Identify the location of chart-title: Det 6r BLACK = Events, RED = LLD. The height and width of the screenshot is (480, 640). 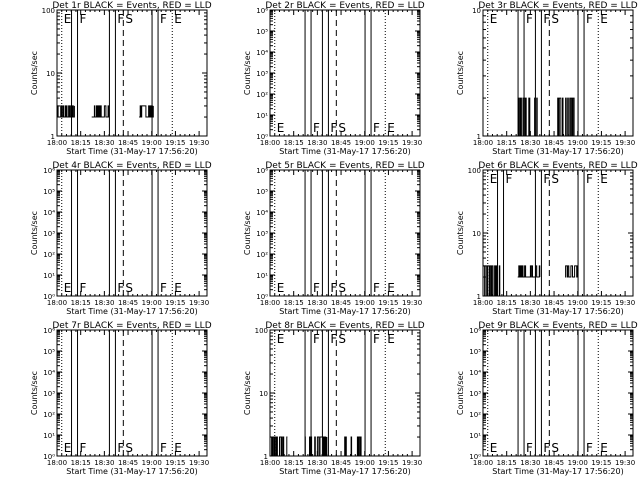
(557, 166).